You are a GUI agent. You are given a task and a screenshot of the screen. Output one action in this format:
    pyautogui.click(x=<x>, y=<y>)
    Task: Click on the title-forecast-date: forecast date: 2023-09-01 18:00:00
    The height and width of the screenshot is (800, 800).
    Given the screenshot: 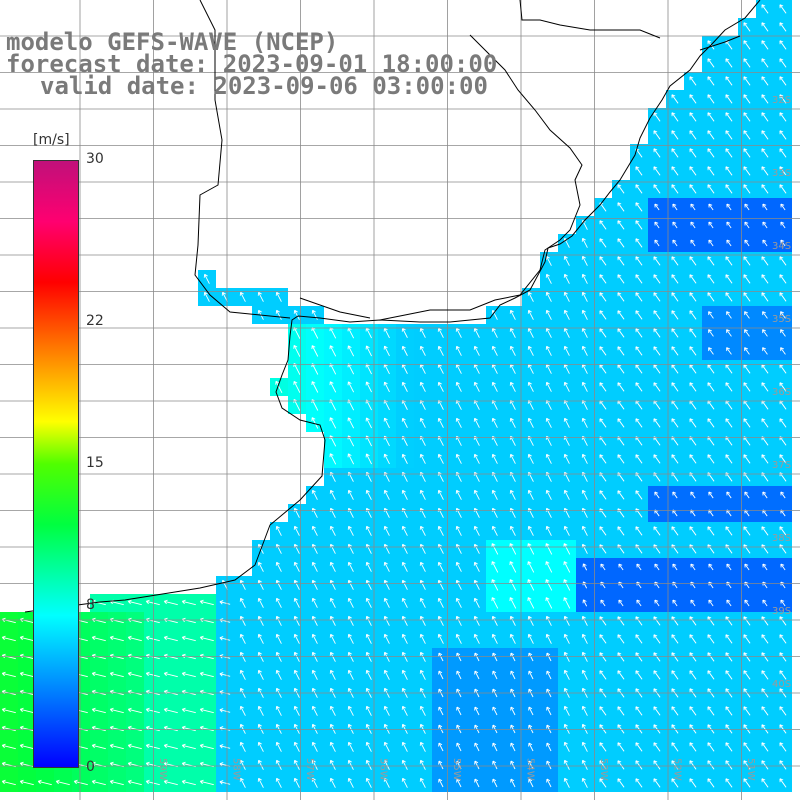 What is the action you would take?
    pyautogui.click(x=252, y=64)
    